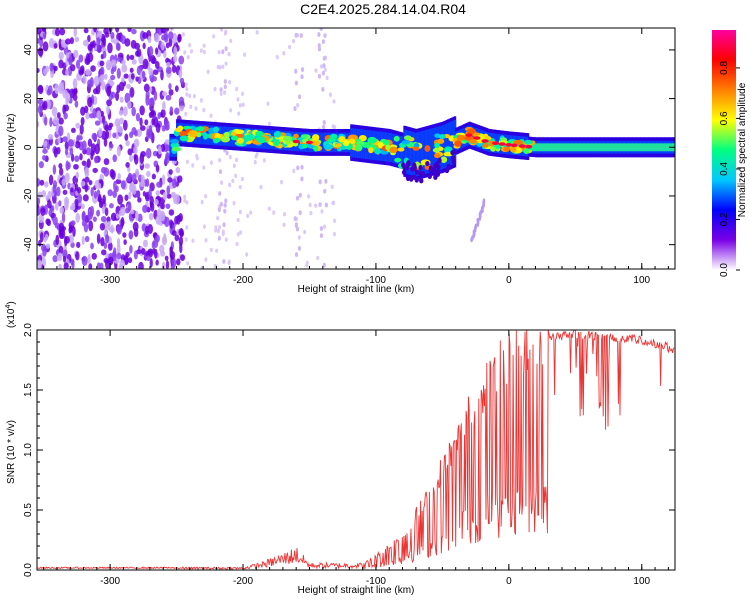 This screenshot has width=750, height=600. What do you see at coordinates (28, 390) in the screenshot?
I see `snr-y-tick-label: 1.5` at bounding box center [28, 390].